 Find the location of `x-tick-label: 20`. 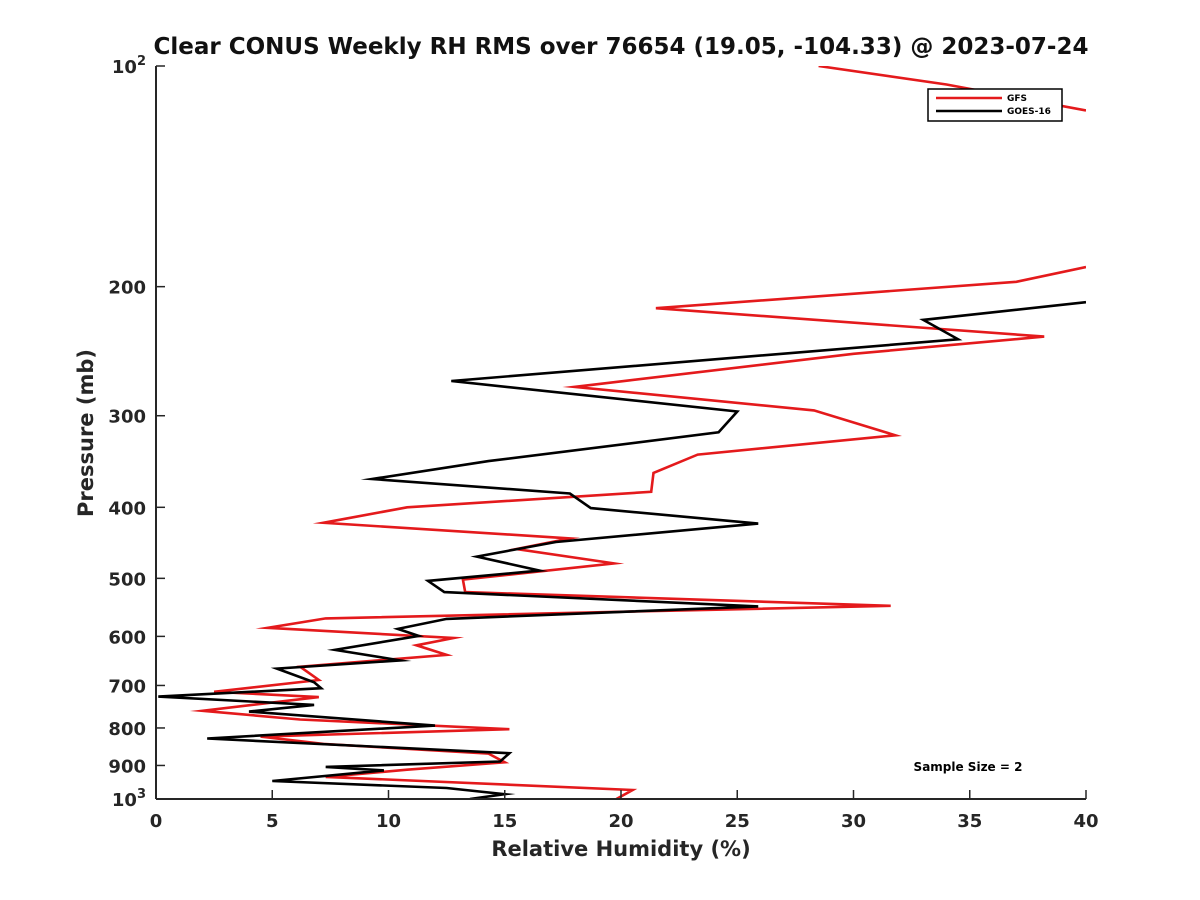

x-tick-label: 20 is located at coordinates (620, 821).